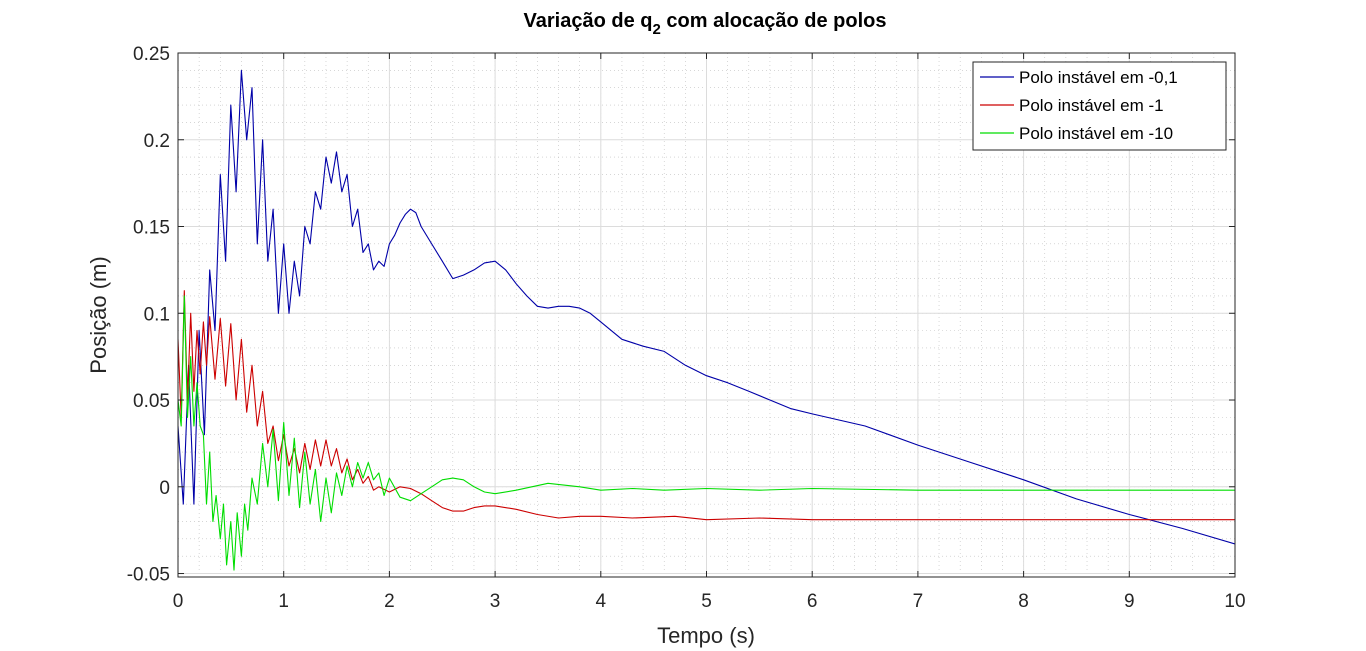  I want to click on x-tick-label: 1, so click(283, 601).